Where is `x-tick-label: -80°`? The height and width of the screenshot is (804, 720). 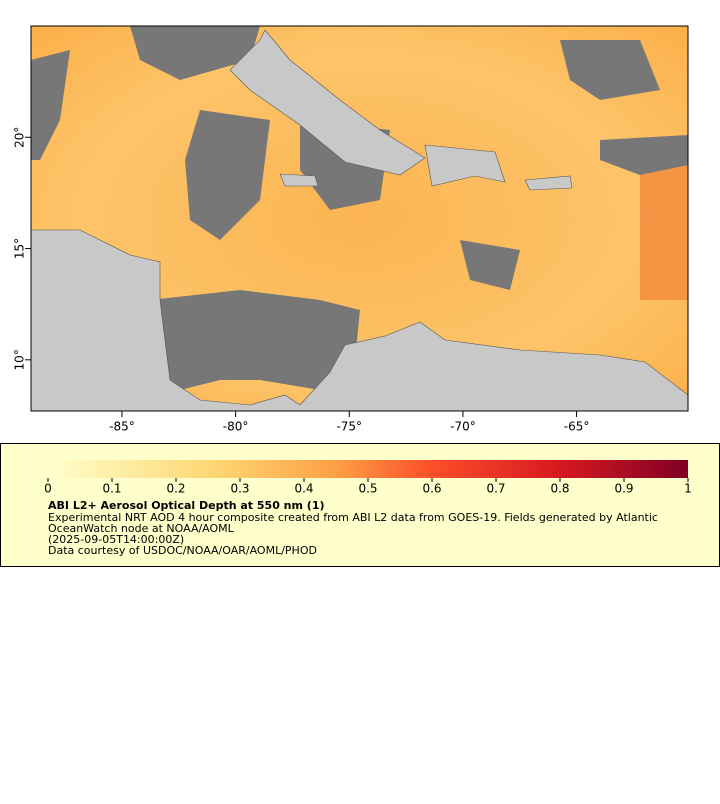 x-tick-label: -80° is located at coordinates (236, 427).